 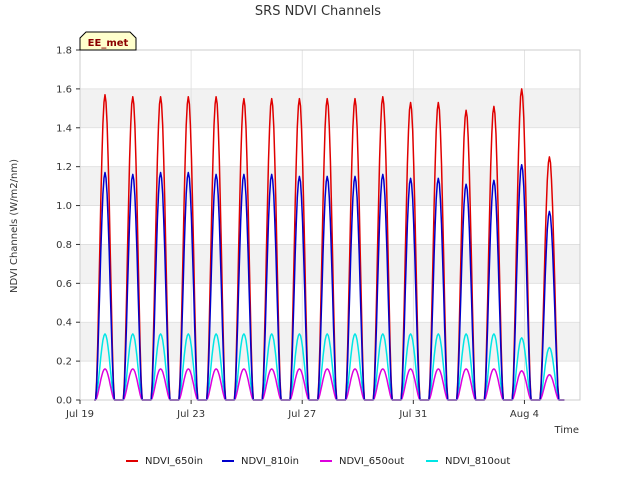 What do you see at coordinates (79, 414) in the screenshot?
I see `x-tick-label: Jul 19` at bounding box center [79, 414].